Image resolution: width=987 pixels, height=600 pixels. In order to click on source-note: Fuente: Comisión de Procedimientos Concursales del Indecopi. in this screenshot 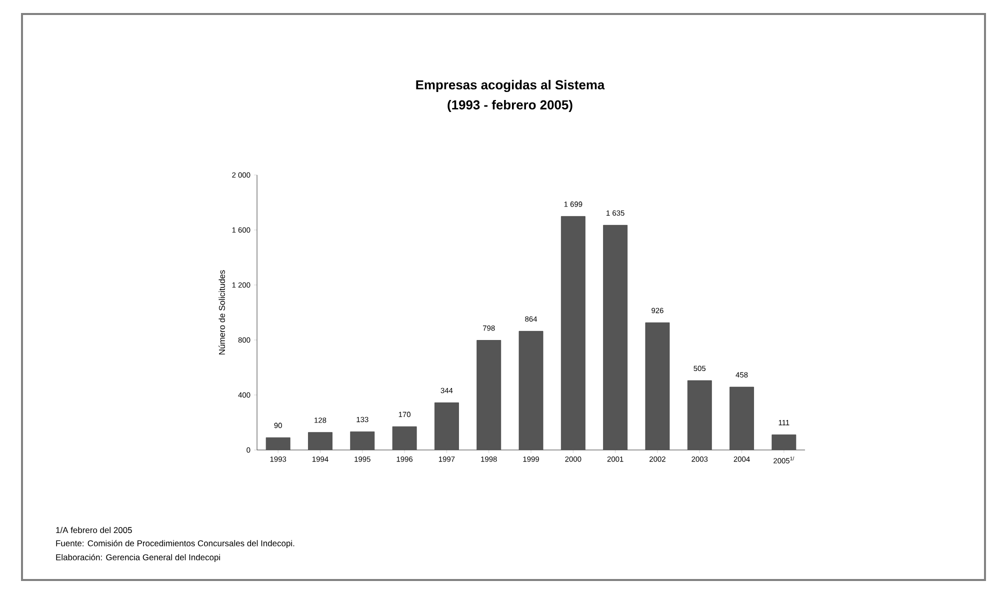, I will do `click(175, 544)`.